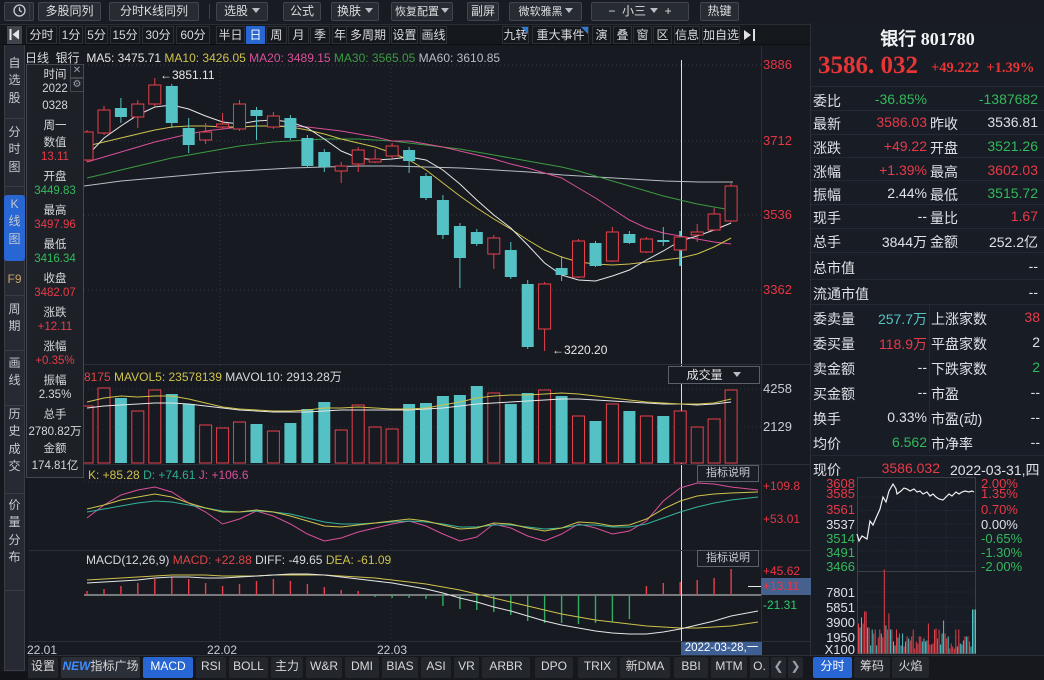 This screenshot has height=680, width=1044. Describe the element at coordinates (580, 350) in the screenshot. I see `svg-text: ←3220.20` at that location.